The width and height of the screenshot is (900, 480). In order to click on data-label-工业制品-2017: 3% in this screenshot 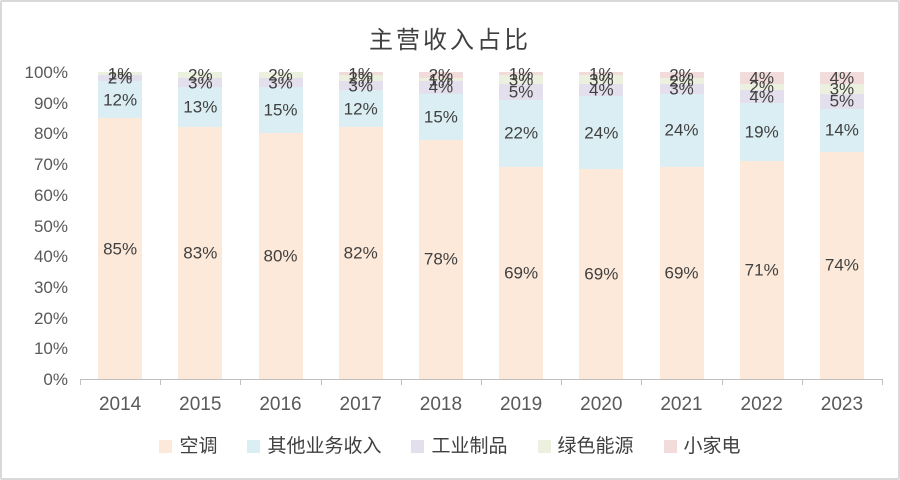, I will do `click(360, 86)`.